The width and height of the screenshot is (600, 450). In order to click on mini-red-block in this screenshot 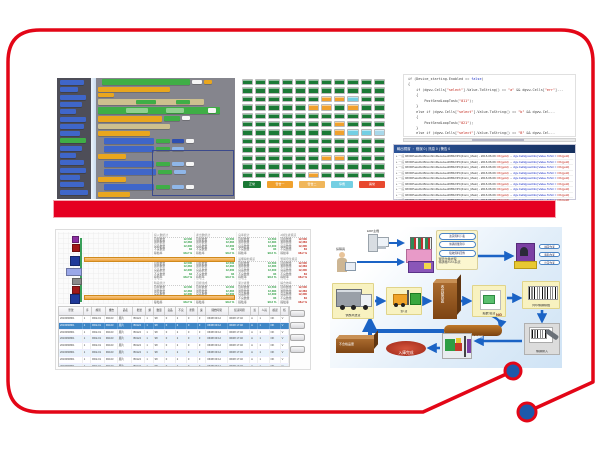, I will do `click(458, 347)`.